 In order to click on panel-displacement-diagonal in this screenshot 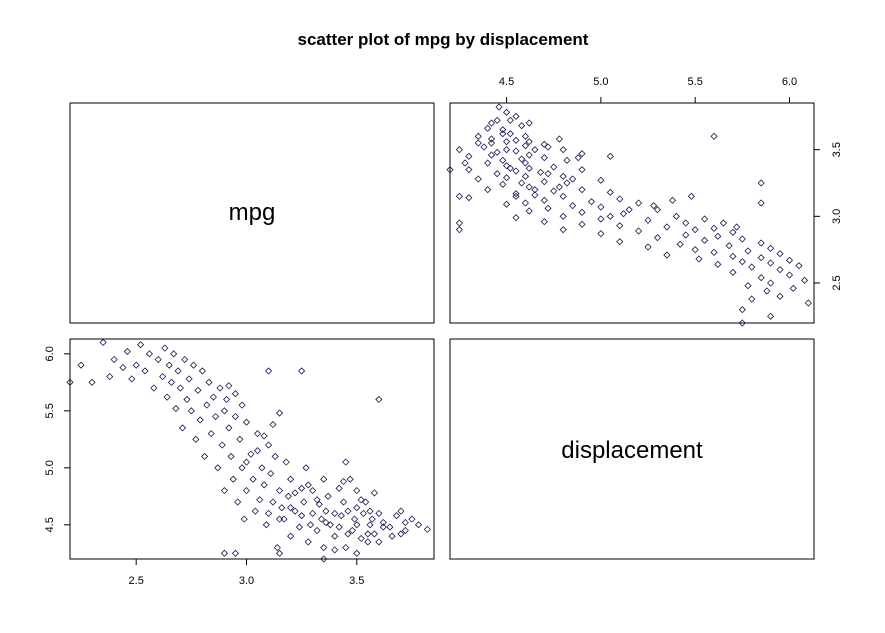, I will do `click(632, 449)`.